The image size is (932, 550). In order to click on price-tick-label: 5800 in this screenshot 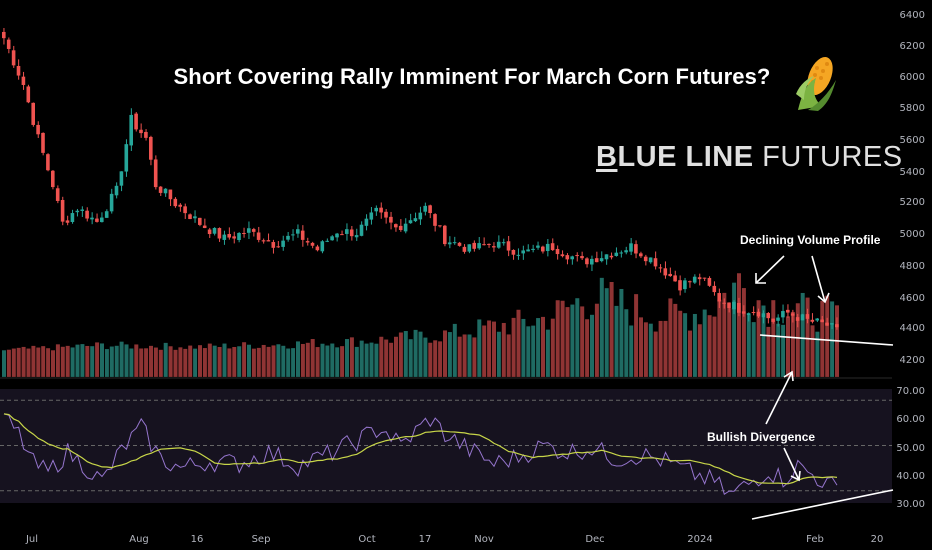, I will do `click(912, 108)`.